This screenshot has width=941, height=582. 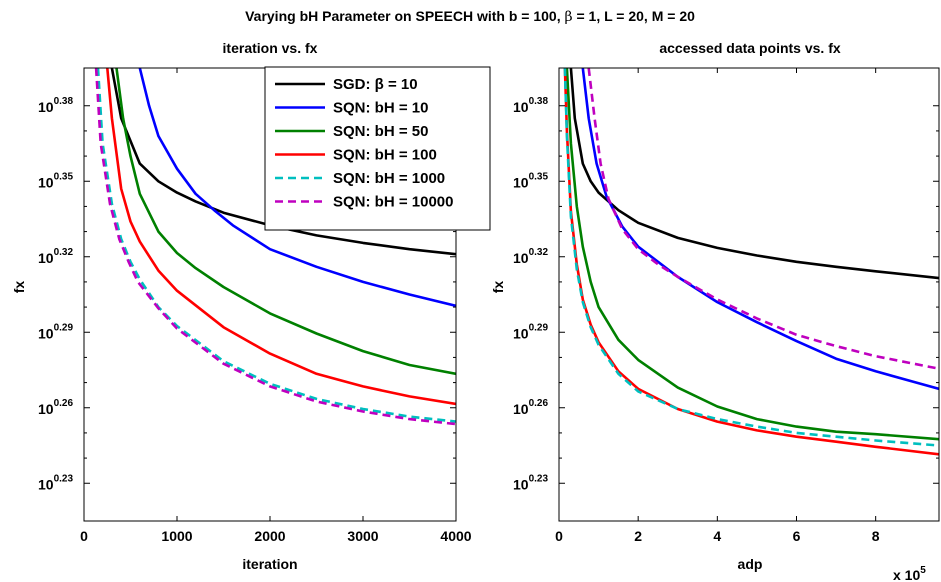 I want to click on right-panel-title: accessed data points vs. fx, so click(x=750, y=48).